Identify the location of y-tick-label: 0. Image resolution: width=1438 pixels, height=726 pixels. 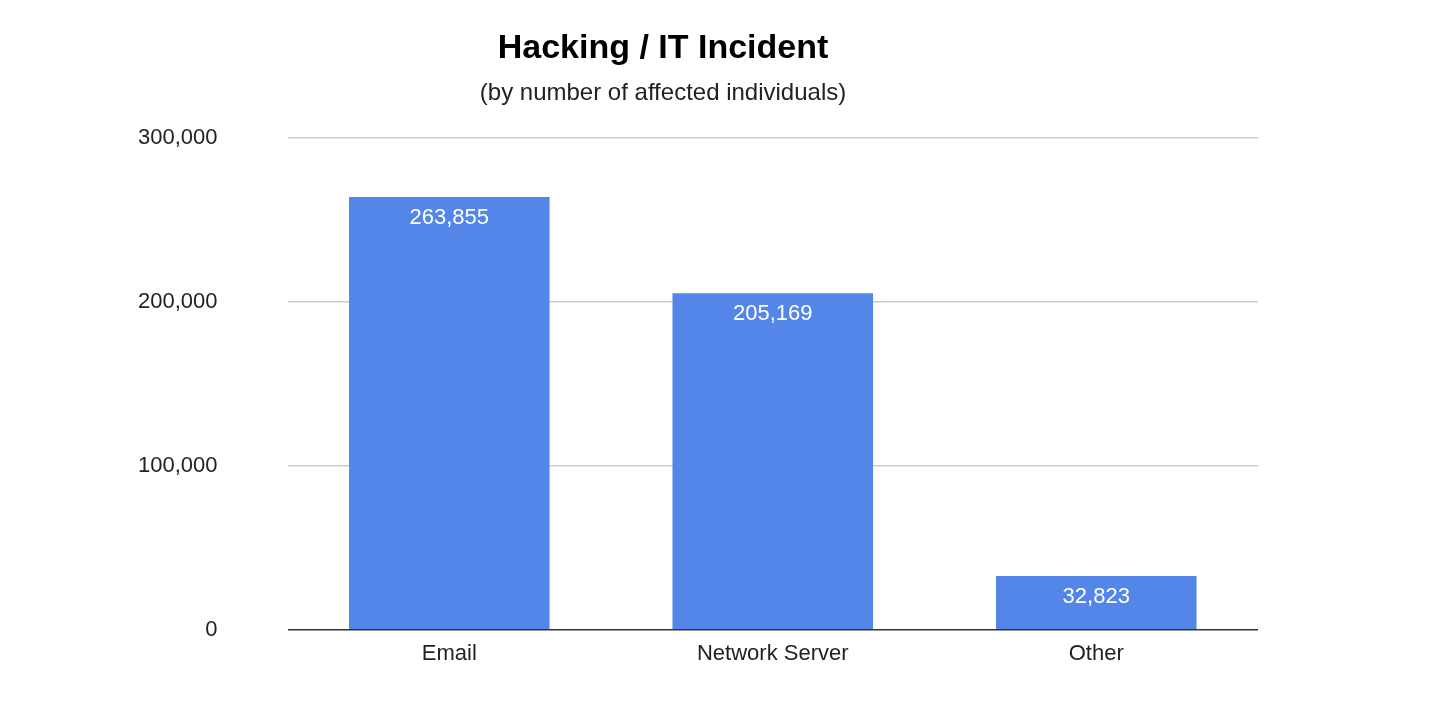
(211, 628).